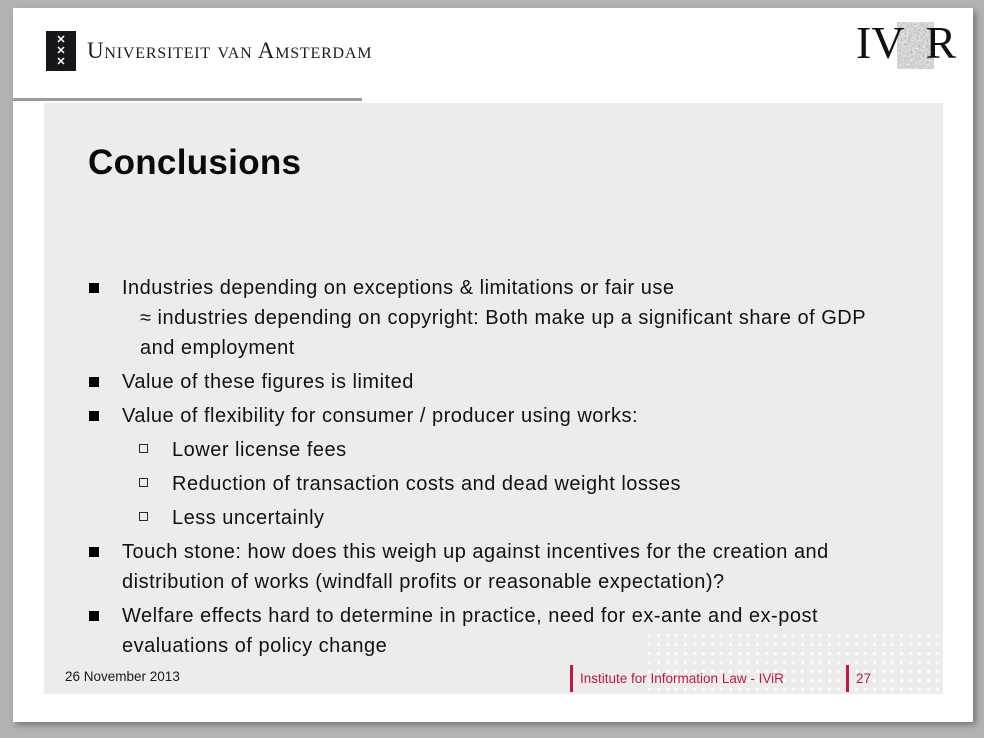 Image resolution: width=984 pixels, height=738 pixels. What do you see at coordinates (455, 450) in the screenshot?
I see `sub-bullet-item: Lower license fees` at bounding box center [455, 450].